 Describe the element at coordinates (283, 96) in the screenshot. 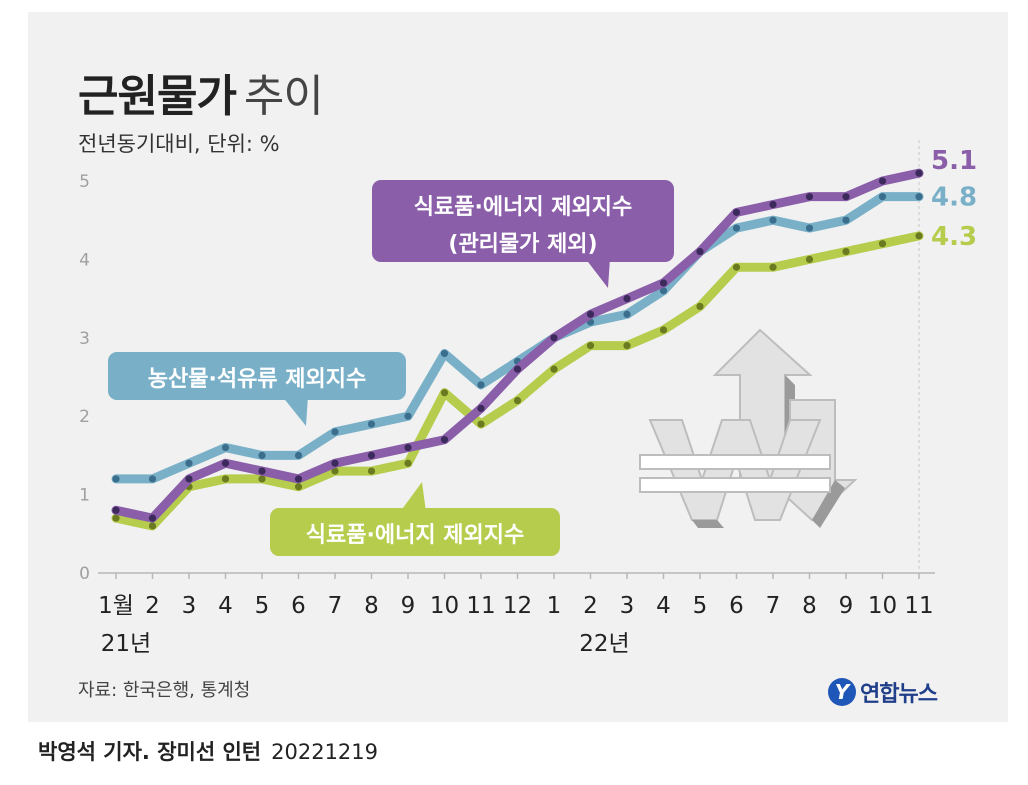

I see `title-light: 추이` at that location.